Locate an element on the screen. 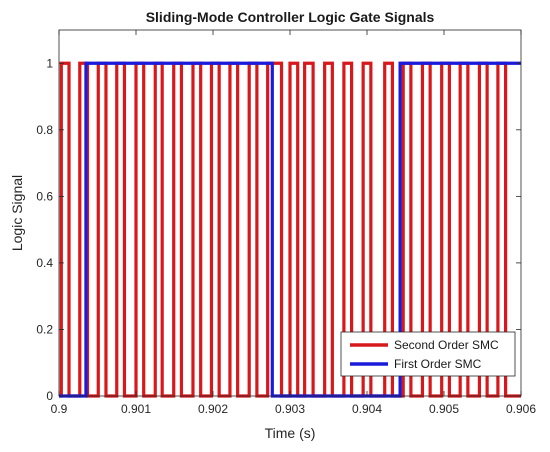 The image size is (550, 452). y-tick-label: 0.2 is located at coordinates (44, 329).